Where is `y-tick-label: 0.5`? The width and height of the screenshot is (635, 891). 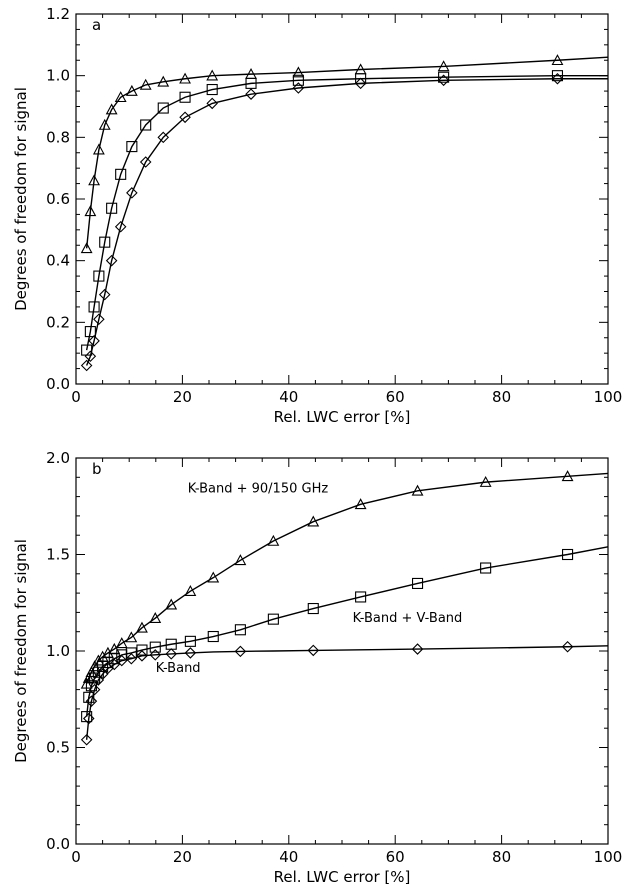
y-tick-label: 0.5 is located at coordinates (58, 748).